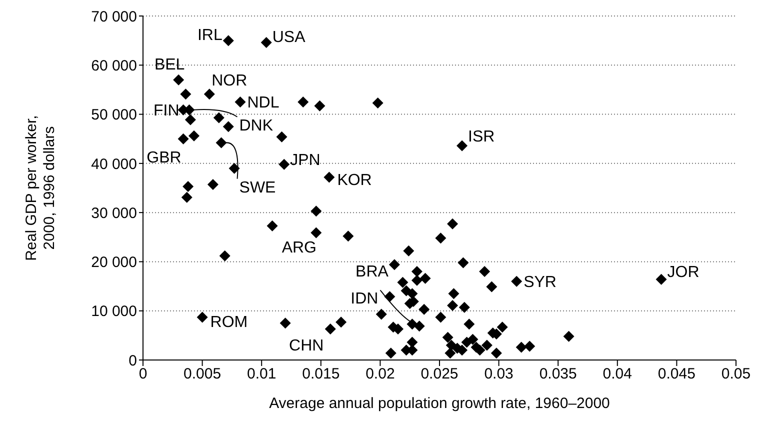  What do you see at coordinates (257, 187) in the screenshot?
I see `annotation: SWE` at bounding box center [257, 187].